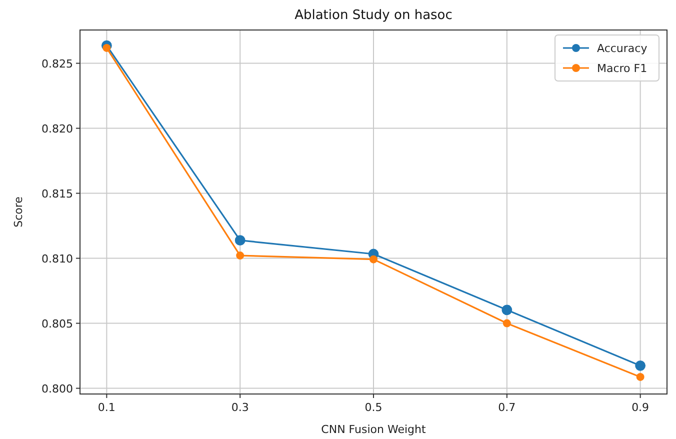 The height and width of the screenshot is (439, 676). Describe the element at coordinates (373, 15) in the screenshot. I see `chart-title: Ablation Study on hasoc` at that location.